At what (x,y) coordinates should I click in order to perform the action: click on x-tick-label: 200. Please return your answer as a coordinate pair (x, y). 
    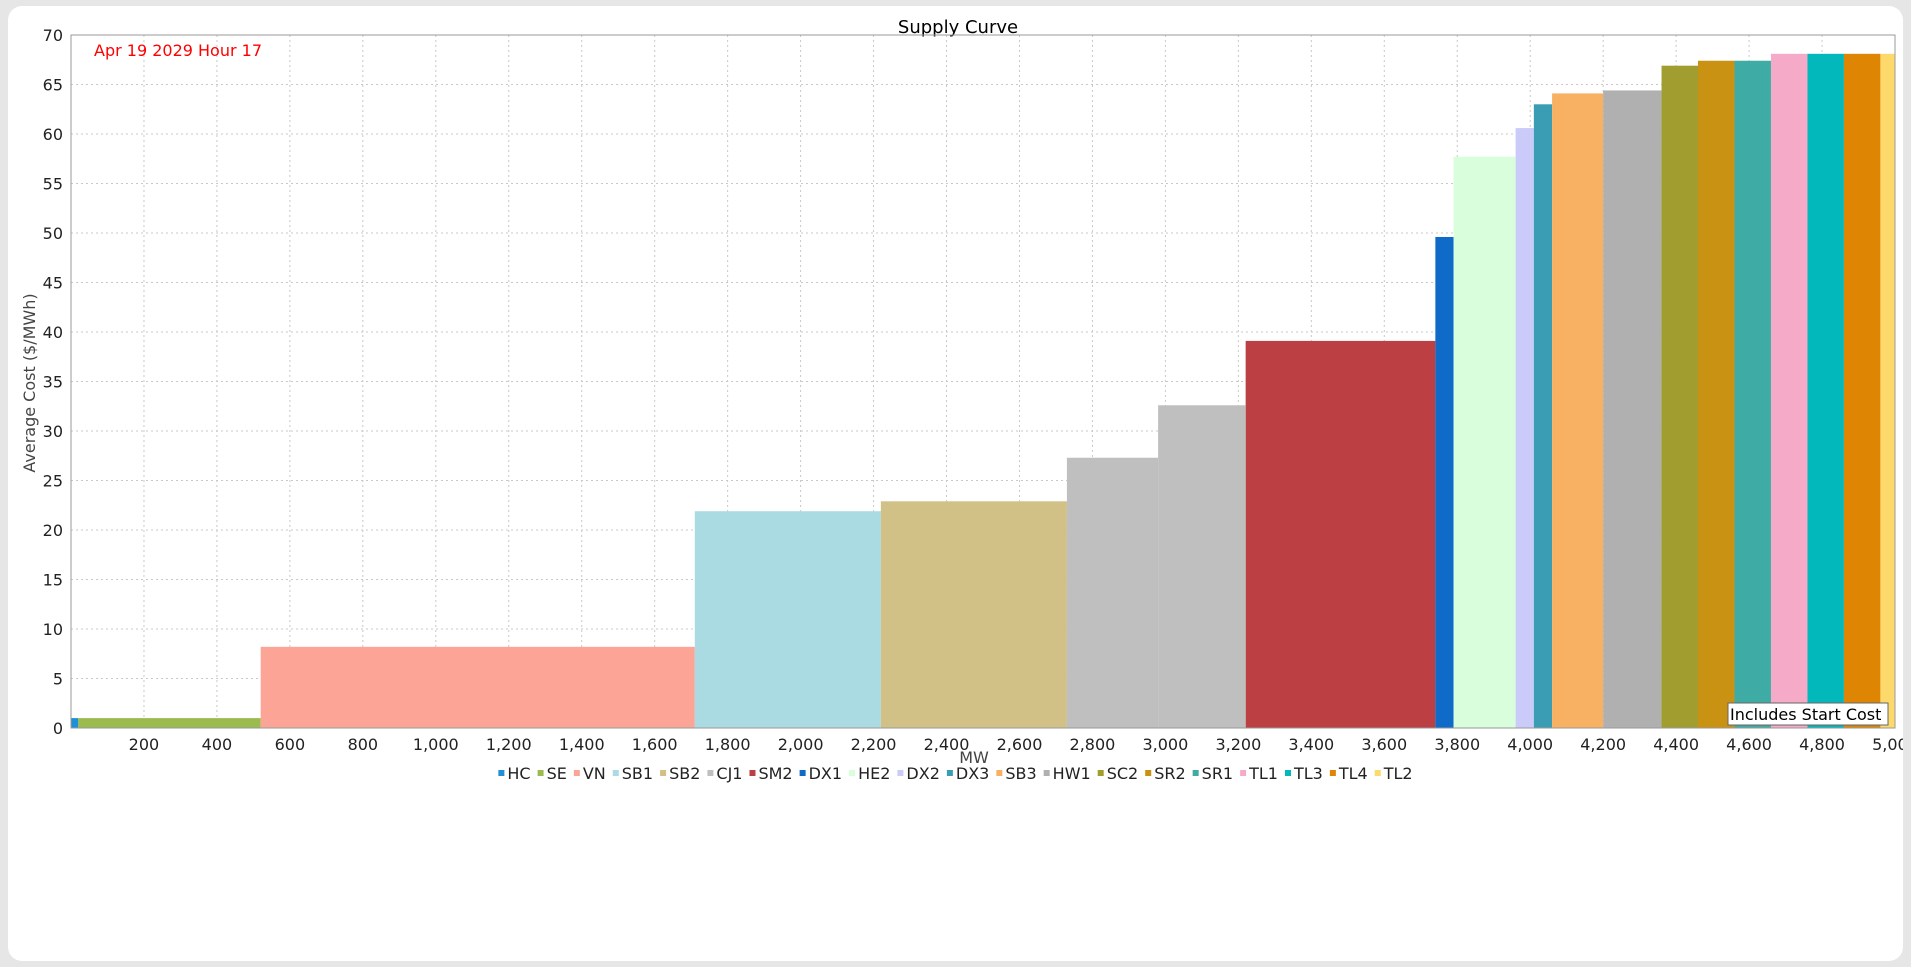
    Looking at the image, I should click on (144, 744).